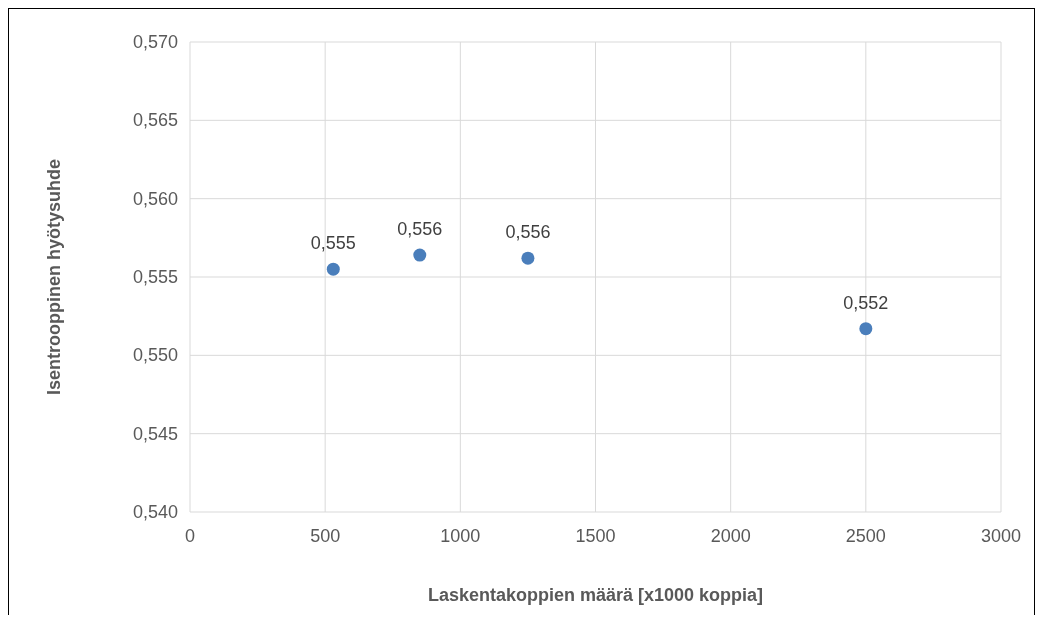 The image size is (1043, 623). I want to click on y-tick-label: 0,540, so click(155, 512).